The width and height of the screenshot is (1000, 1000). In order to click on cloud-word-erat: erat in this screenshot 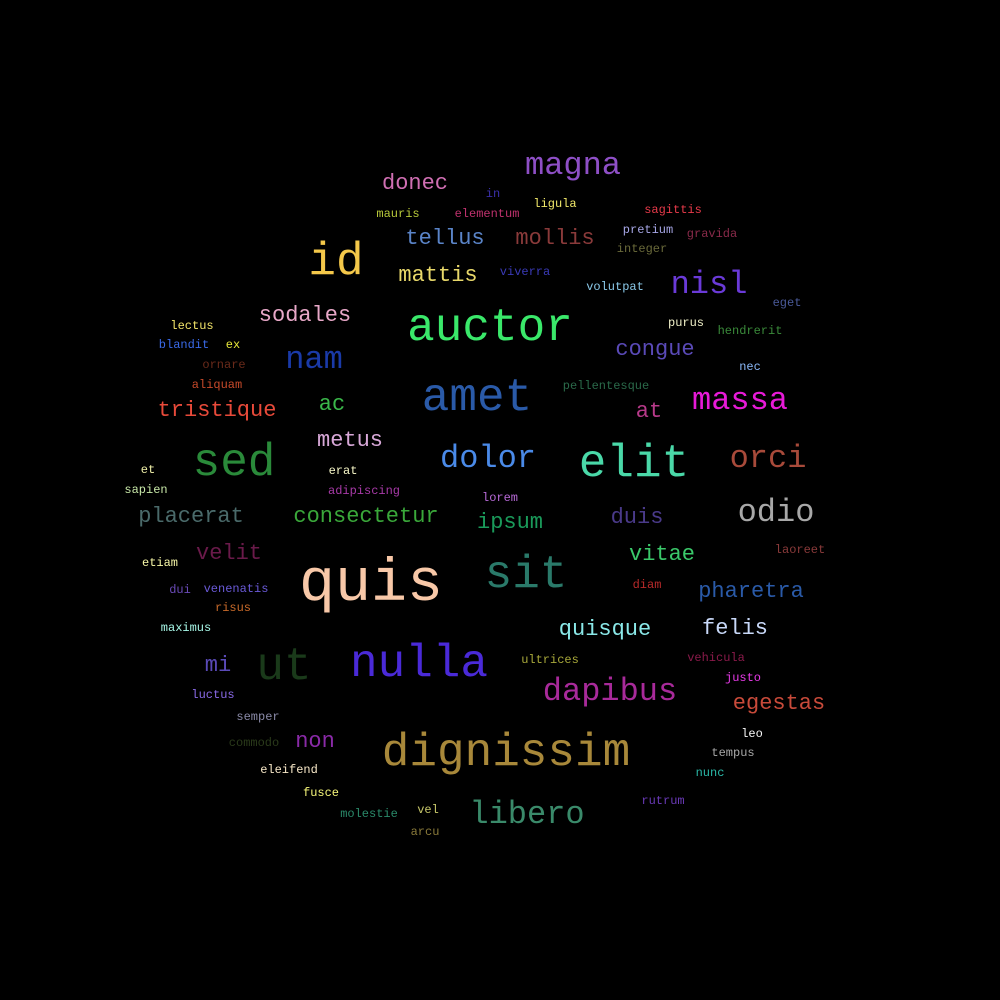, I will do `click(343, 471)`.